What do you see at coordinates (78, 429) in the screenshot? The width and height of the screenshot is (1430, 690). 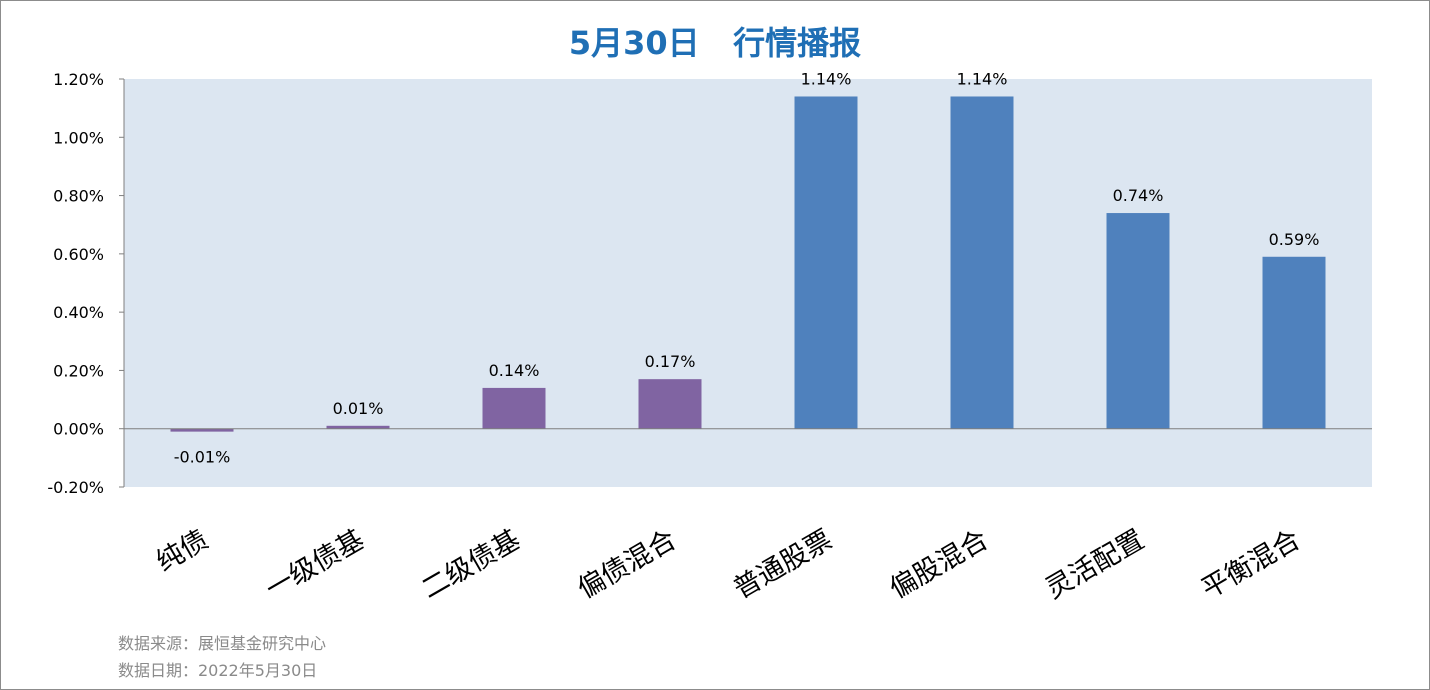 I see `y-tick-label: 0.00%` at bounding box center [78, 429].